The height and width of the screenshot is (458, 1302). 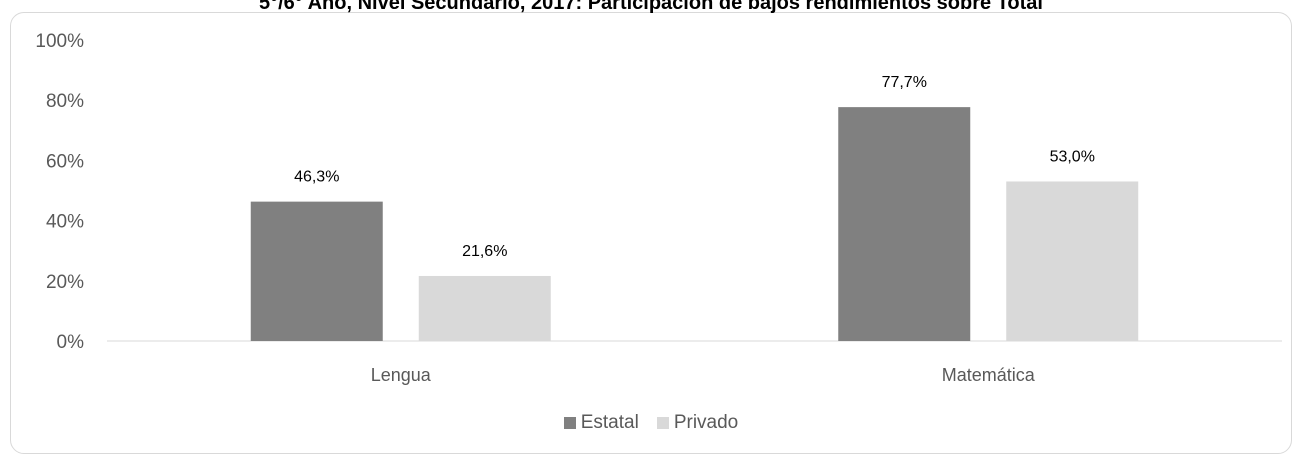 What do you see at coordinates (1072, 156) in the screenshot?
I see `data-label: 53,0%` at bounding box center [1072, 156].